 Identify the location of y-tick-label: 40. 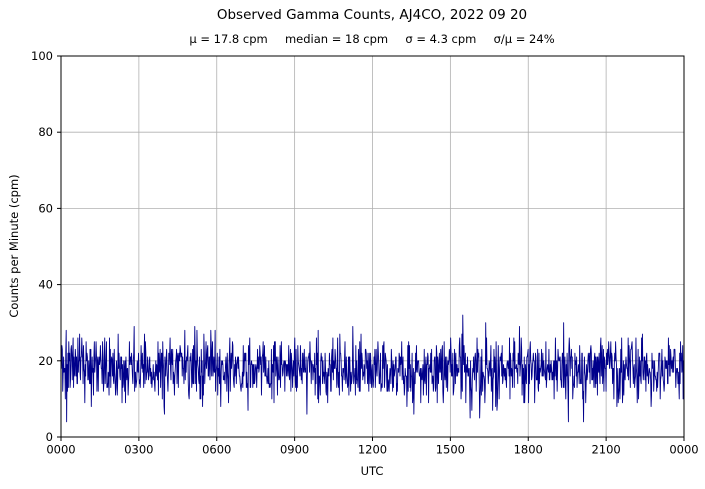
(45, 285).